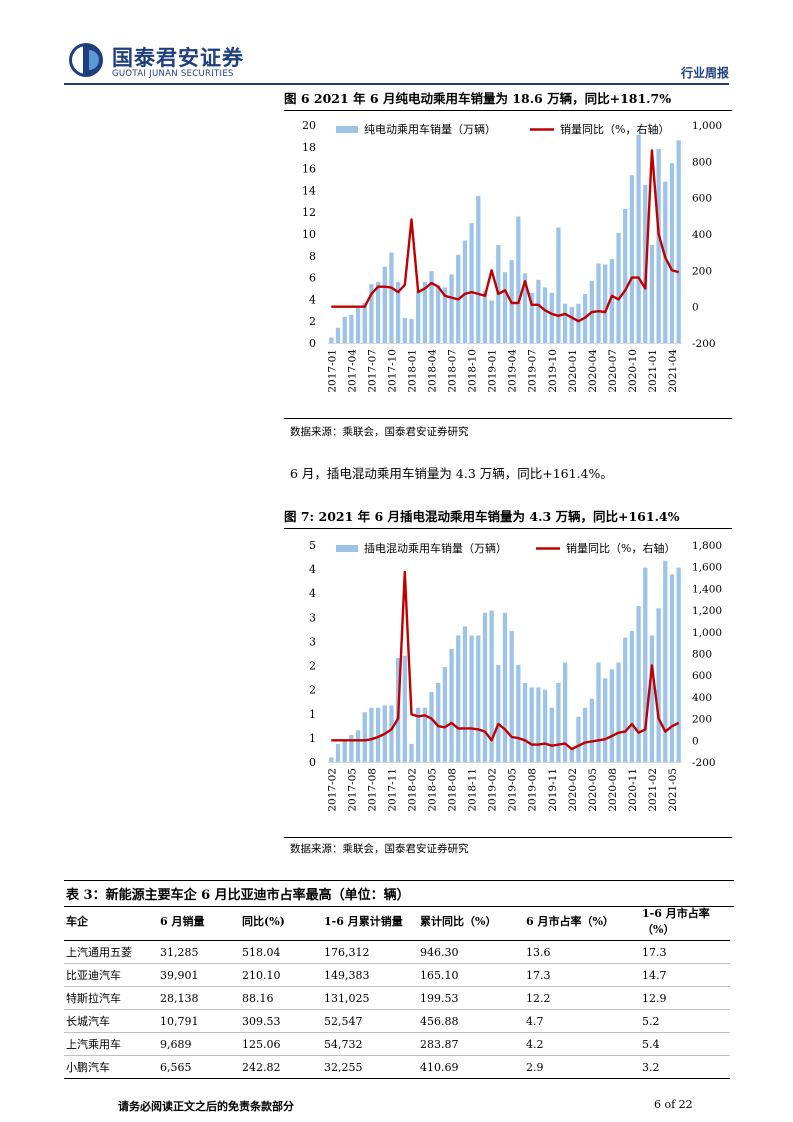  What do you see at coordinates (281, 998) in the screenshot?
I see `table-cell: 88.16` at bounding box center [281, 998].